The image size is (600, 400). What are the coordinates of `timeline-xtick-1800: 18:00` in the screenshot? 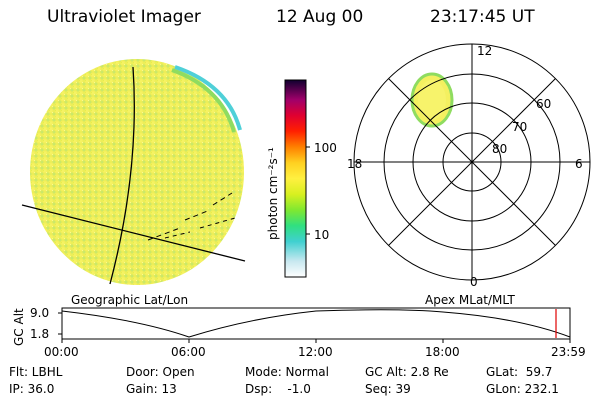 It's located at (442, 352).